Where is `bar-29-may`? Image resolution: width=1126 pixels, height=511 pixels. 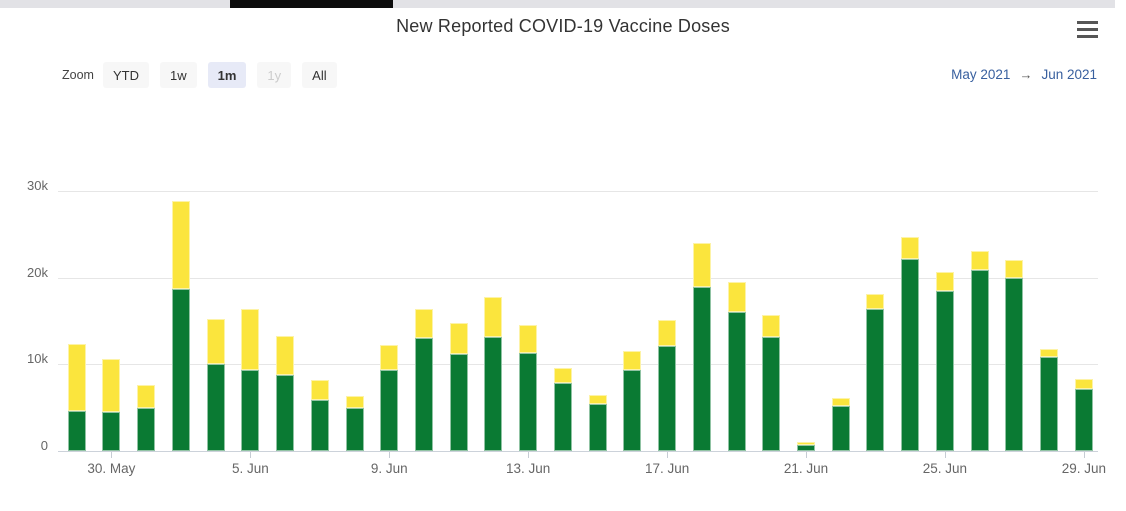
bar-29-may is located at coordinates (76, 397).